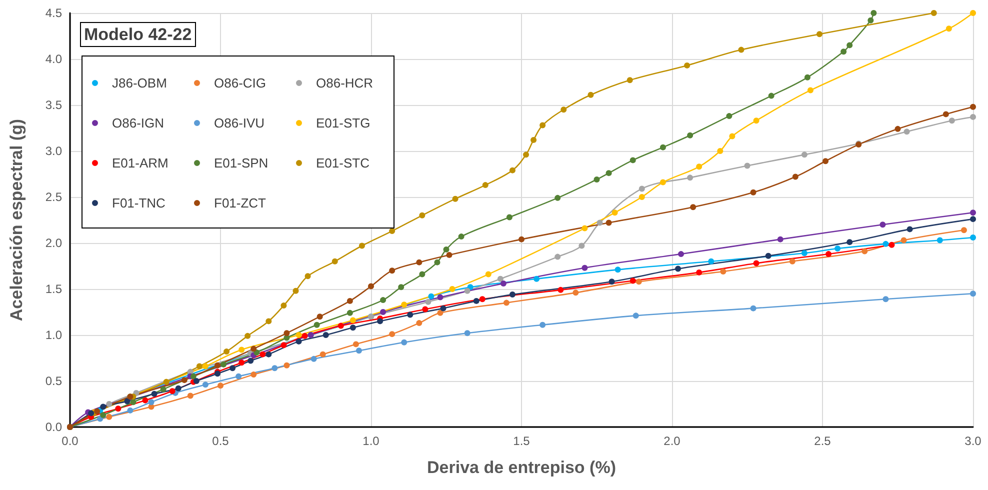  I want to click on y-tick-label: 3.5, so click(53, 105).